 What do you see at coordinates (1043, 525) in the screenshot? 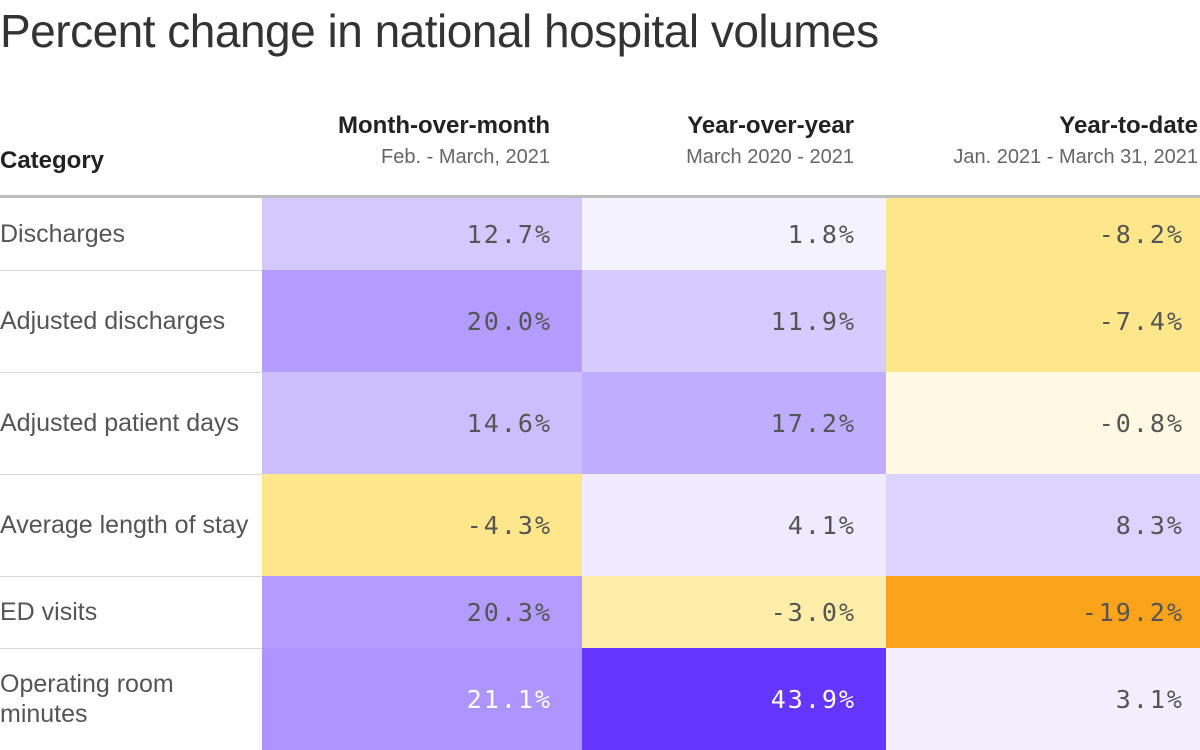
I see `value-cell: 8.3%` at bounding box center [1043, 525].